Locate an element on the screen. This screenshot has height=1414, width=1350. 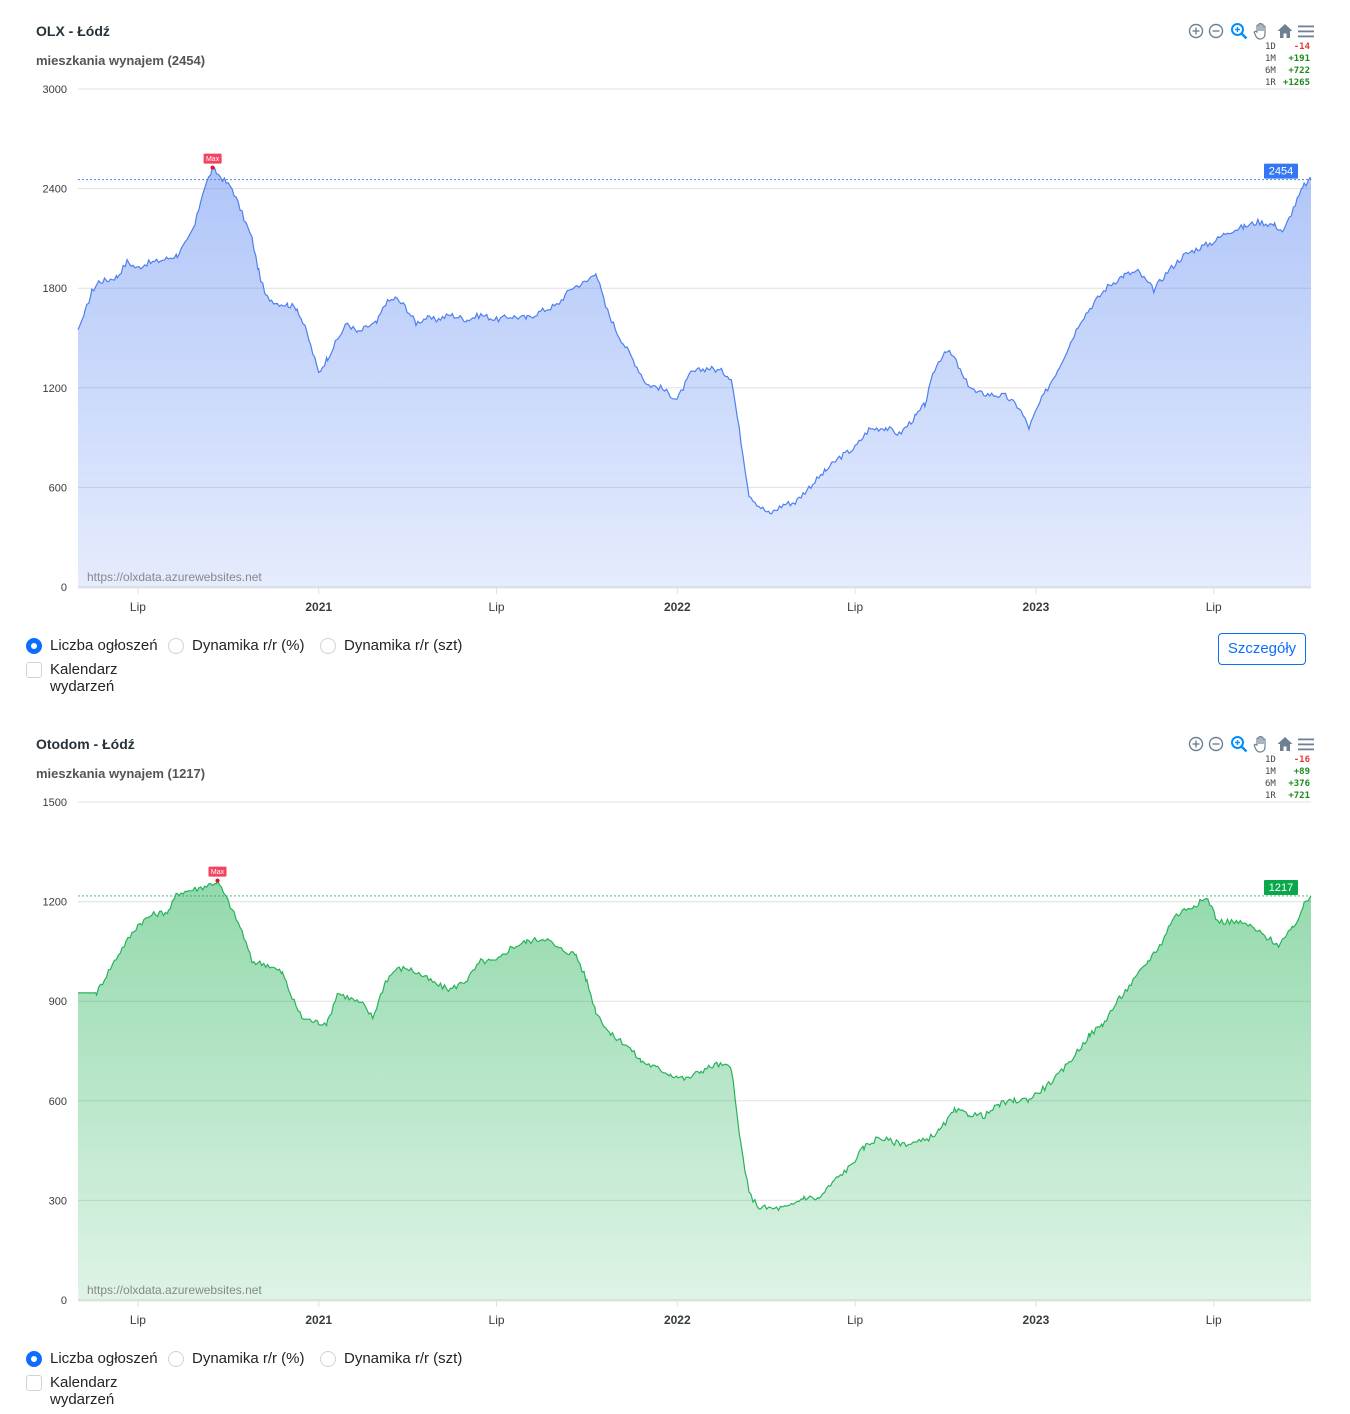
stat-value: -14 is located at coordinates (1301, 47).